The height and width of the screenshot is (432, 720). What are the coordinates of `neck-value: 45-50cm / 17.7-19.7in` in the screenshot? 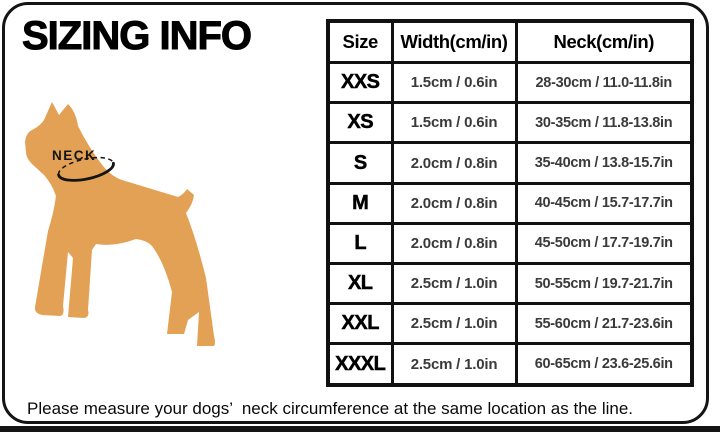 It's located at (604, 243).